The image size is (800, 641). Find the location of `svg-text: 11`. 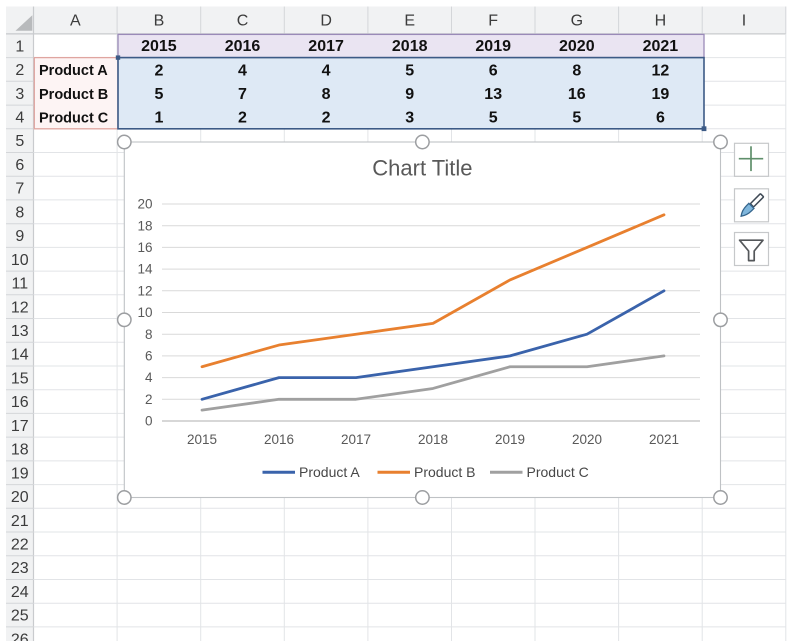

svg-text: 11 is located at coordinates (19, 284).